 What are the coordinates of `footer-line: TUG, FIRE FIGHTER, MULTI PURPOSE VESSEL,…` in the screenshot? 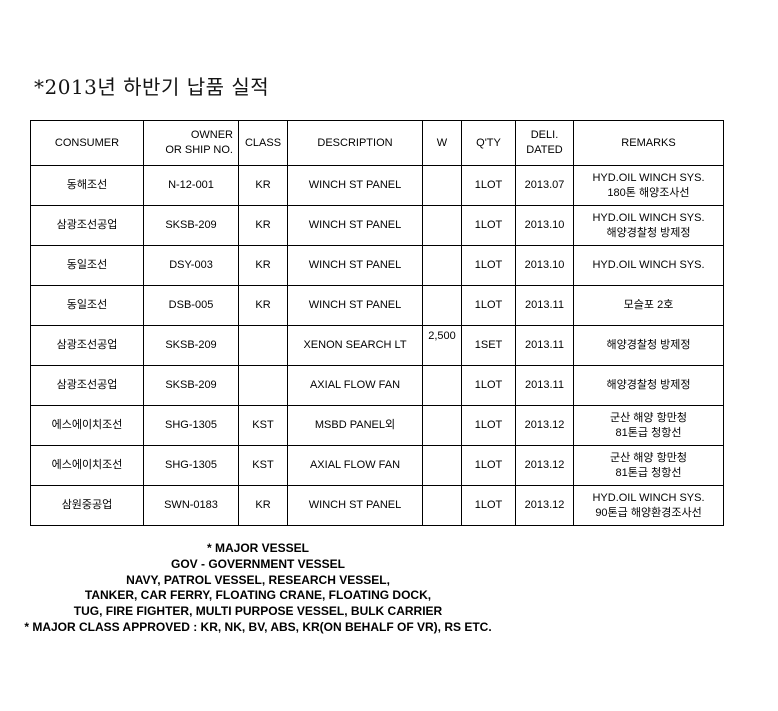 It's located at (258, 611).